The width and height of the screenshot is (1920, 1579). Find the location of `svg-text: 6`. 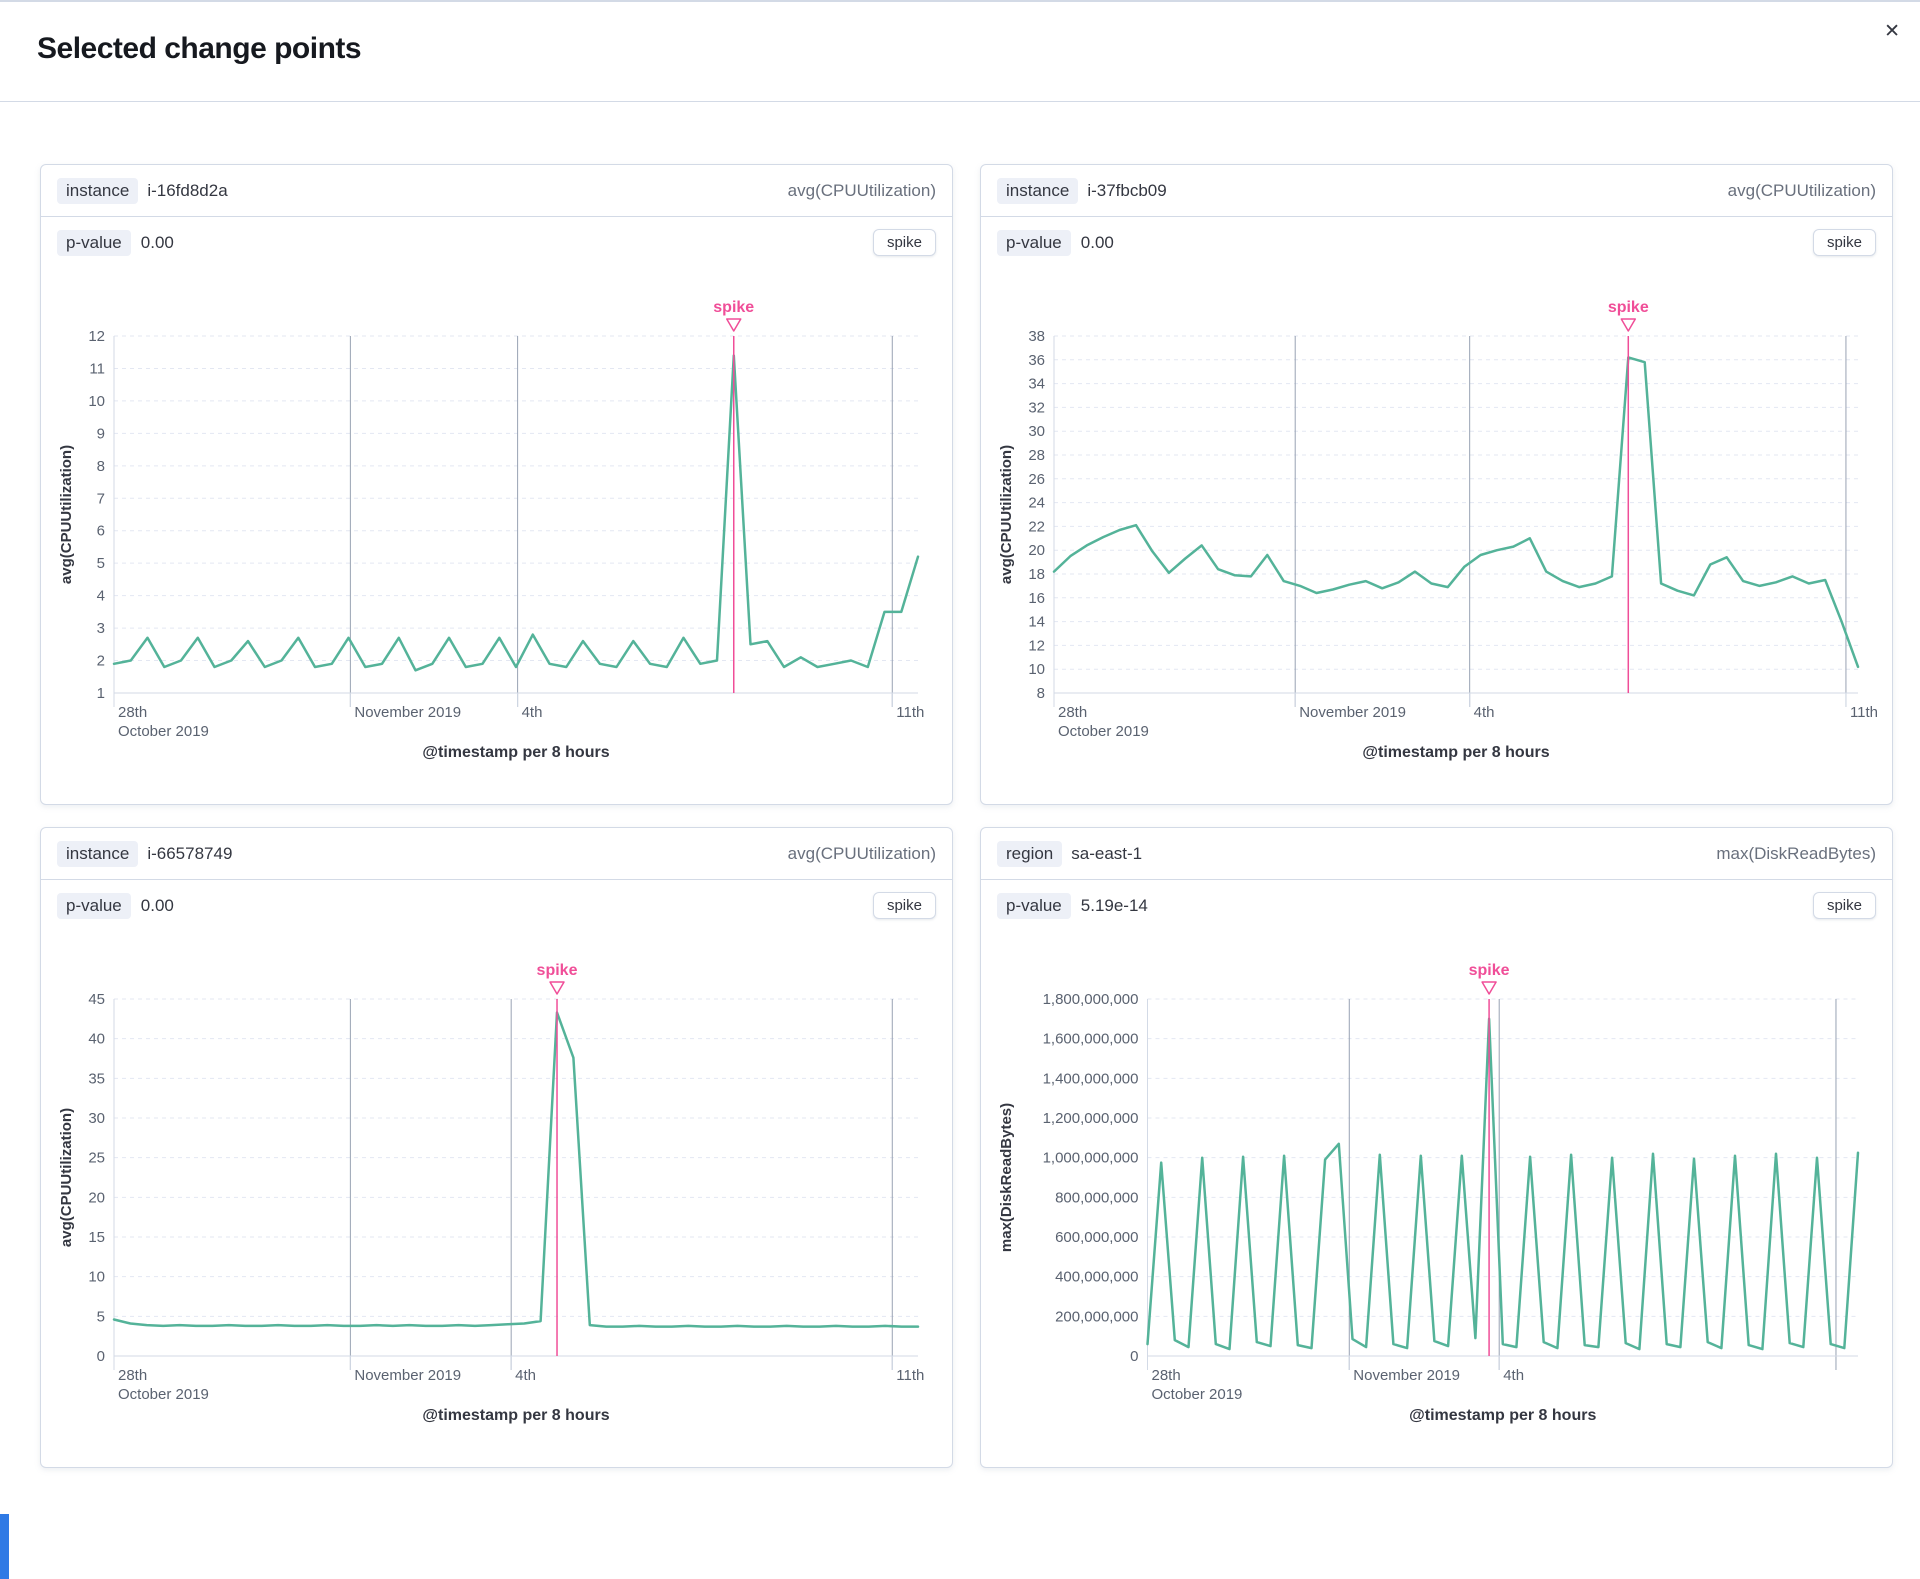

svg-text: 6 is located at coordinates (101, 531).